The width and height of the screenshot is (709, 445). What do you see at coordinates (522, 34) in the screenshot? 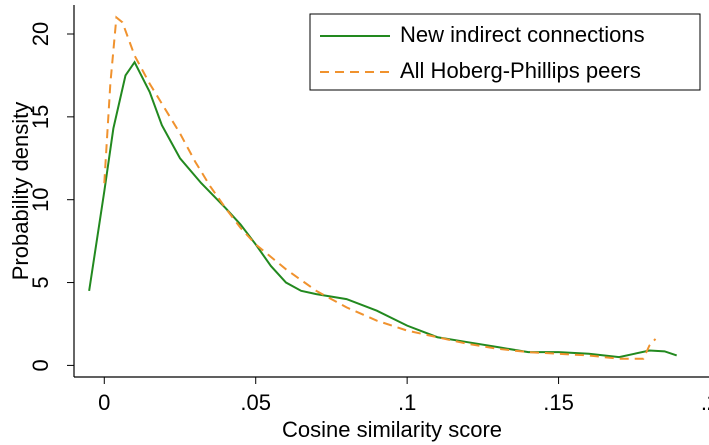
I see `legend-label: New indirect connections` at bounding box center [522, 34].